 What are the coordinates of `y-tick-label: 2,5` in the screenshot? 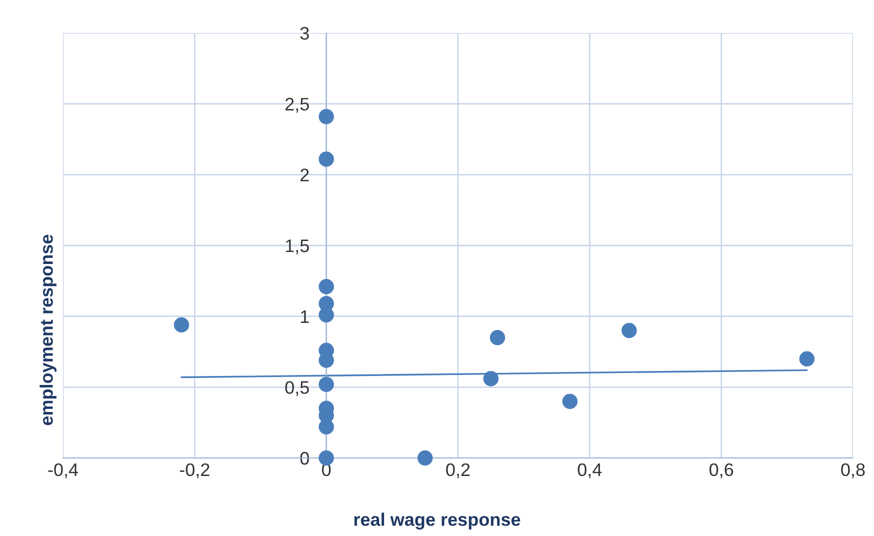 It's located at (297, 105).